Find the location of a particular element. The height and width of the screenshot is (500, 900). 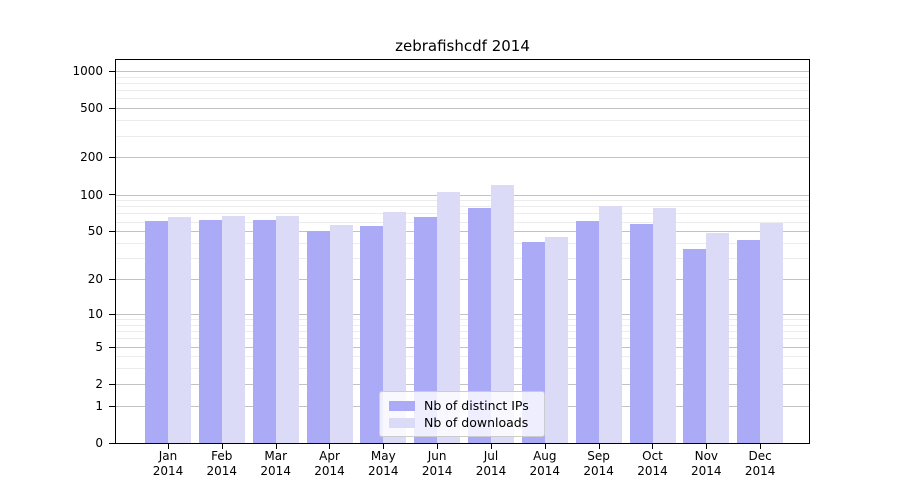

y-tick-label: 5 is located at coordinates (99, 346).